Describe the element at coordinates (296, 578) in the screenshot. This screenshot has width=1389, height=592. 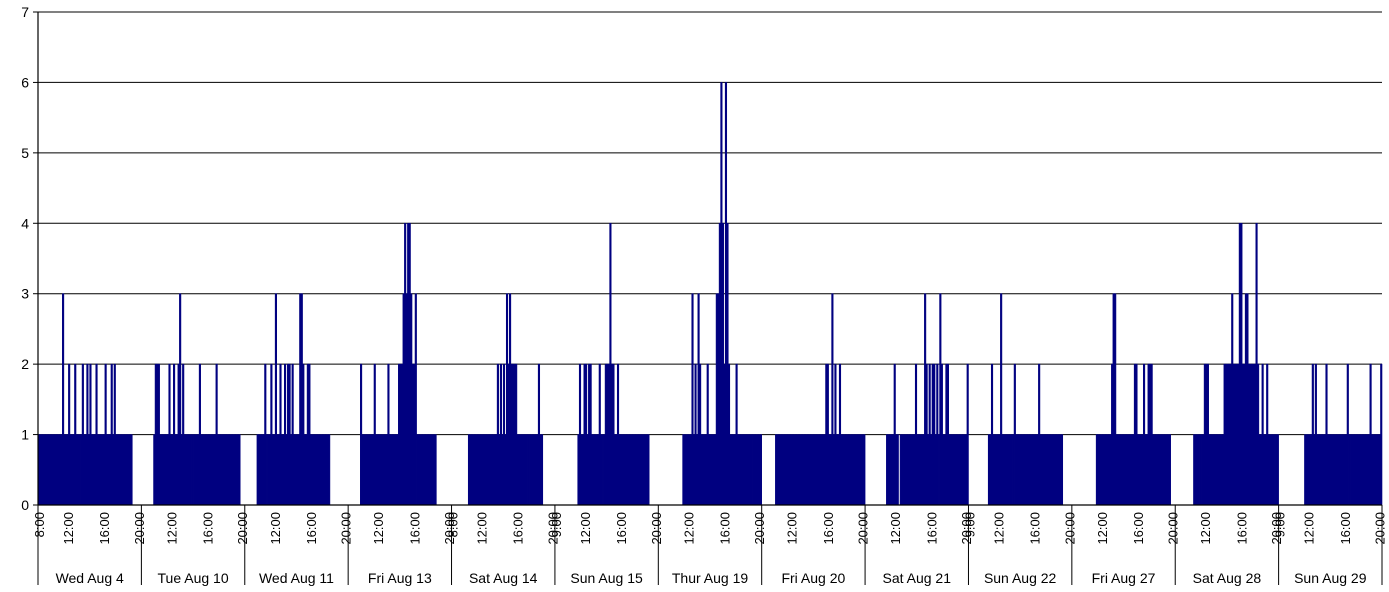
I see `day-label: Wed Aug 11` at that location.